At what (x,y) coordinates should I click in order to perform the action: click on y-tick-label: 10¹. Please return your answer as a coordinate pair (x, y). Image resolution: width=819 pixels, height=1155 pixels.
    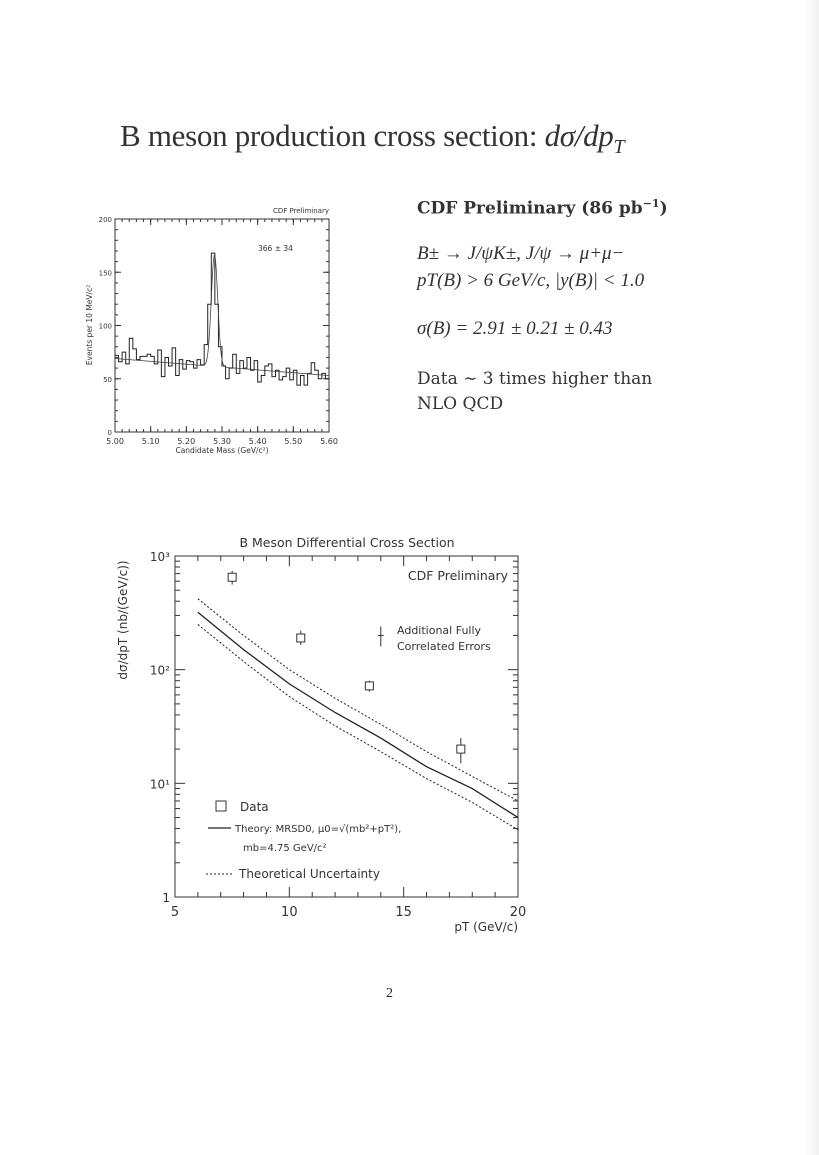
    Looking at the image, I should click on (160, 784).